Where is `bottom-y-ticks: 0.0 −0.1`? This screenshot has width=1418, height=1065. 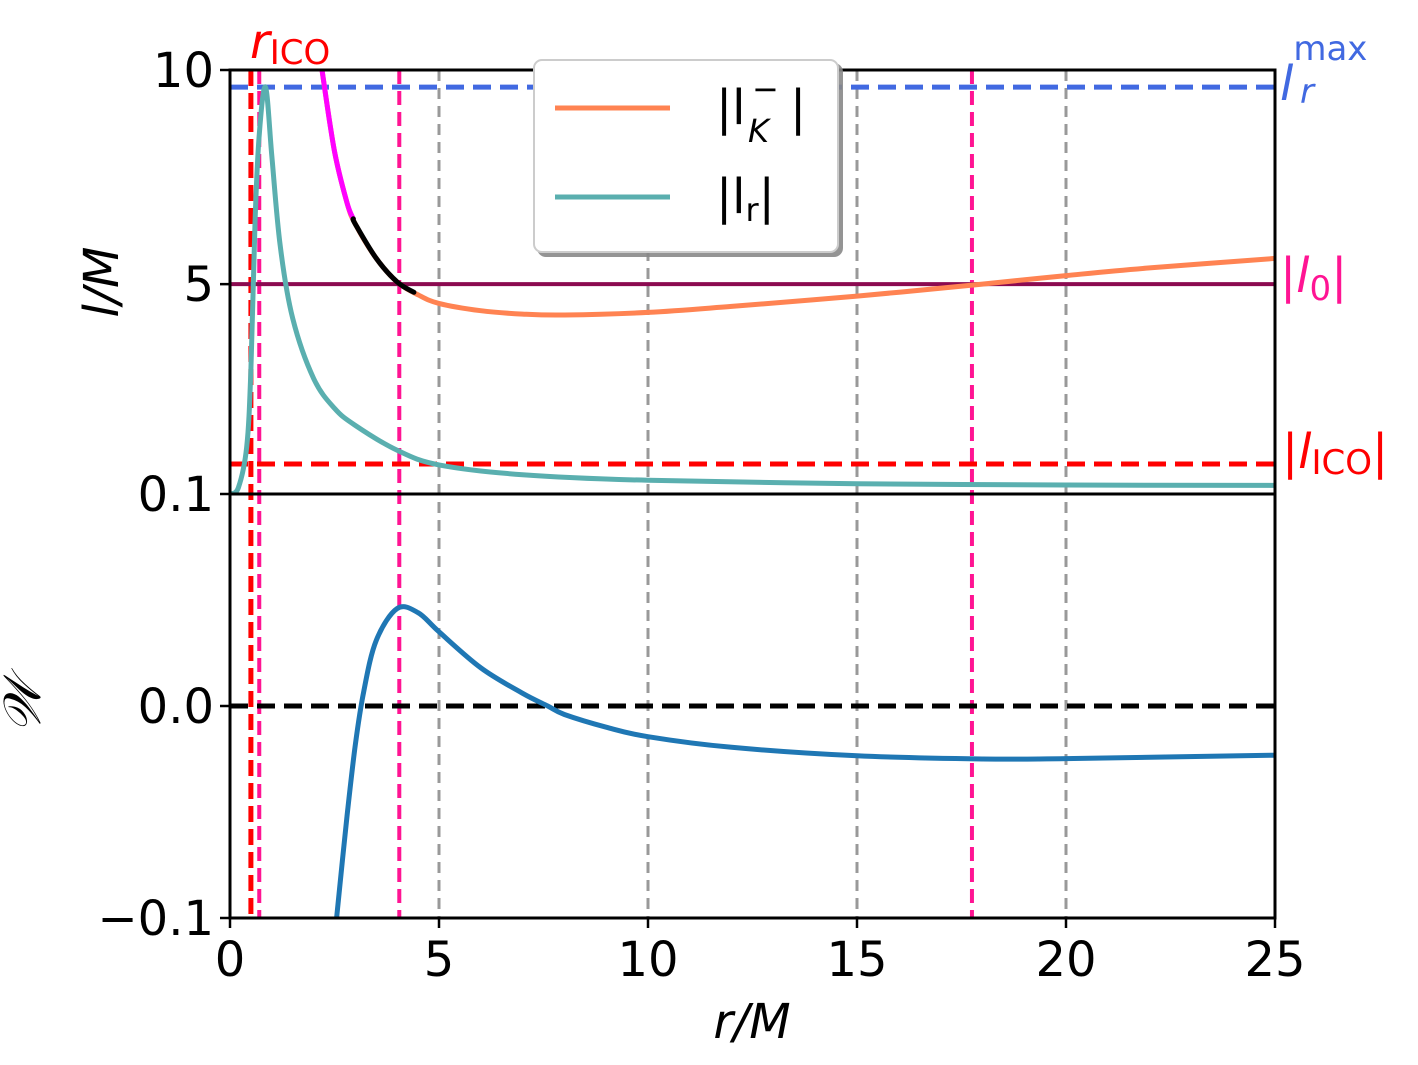 bottom-y-ticks: 0.0 −0.1 is located at coordinates (163, 813).